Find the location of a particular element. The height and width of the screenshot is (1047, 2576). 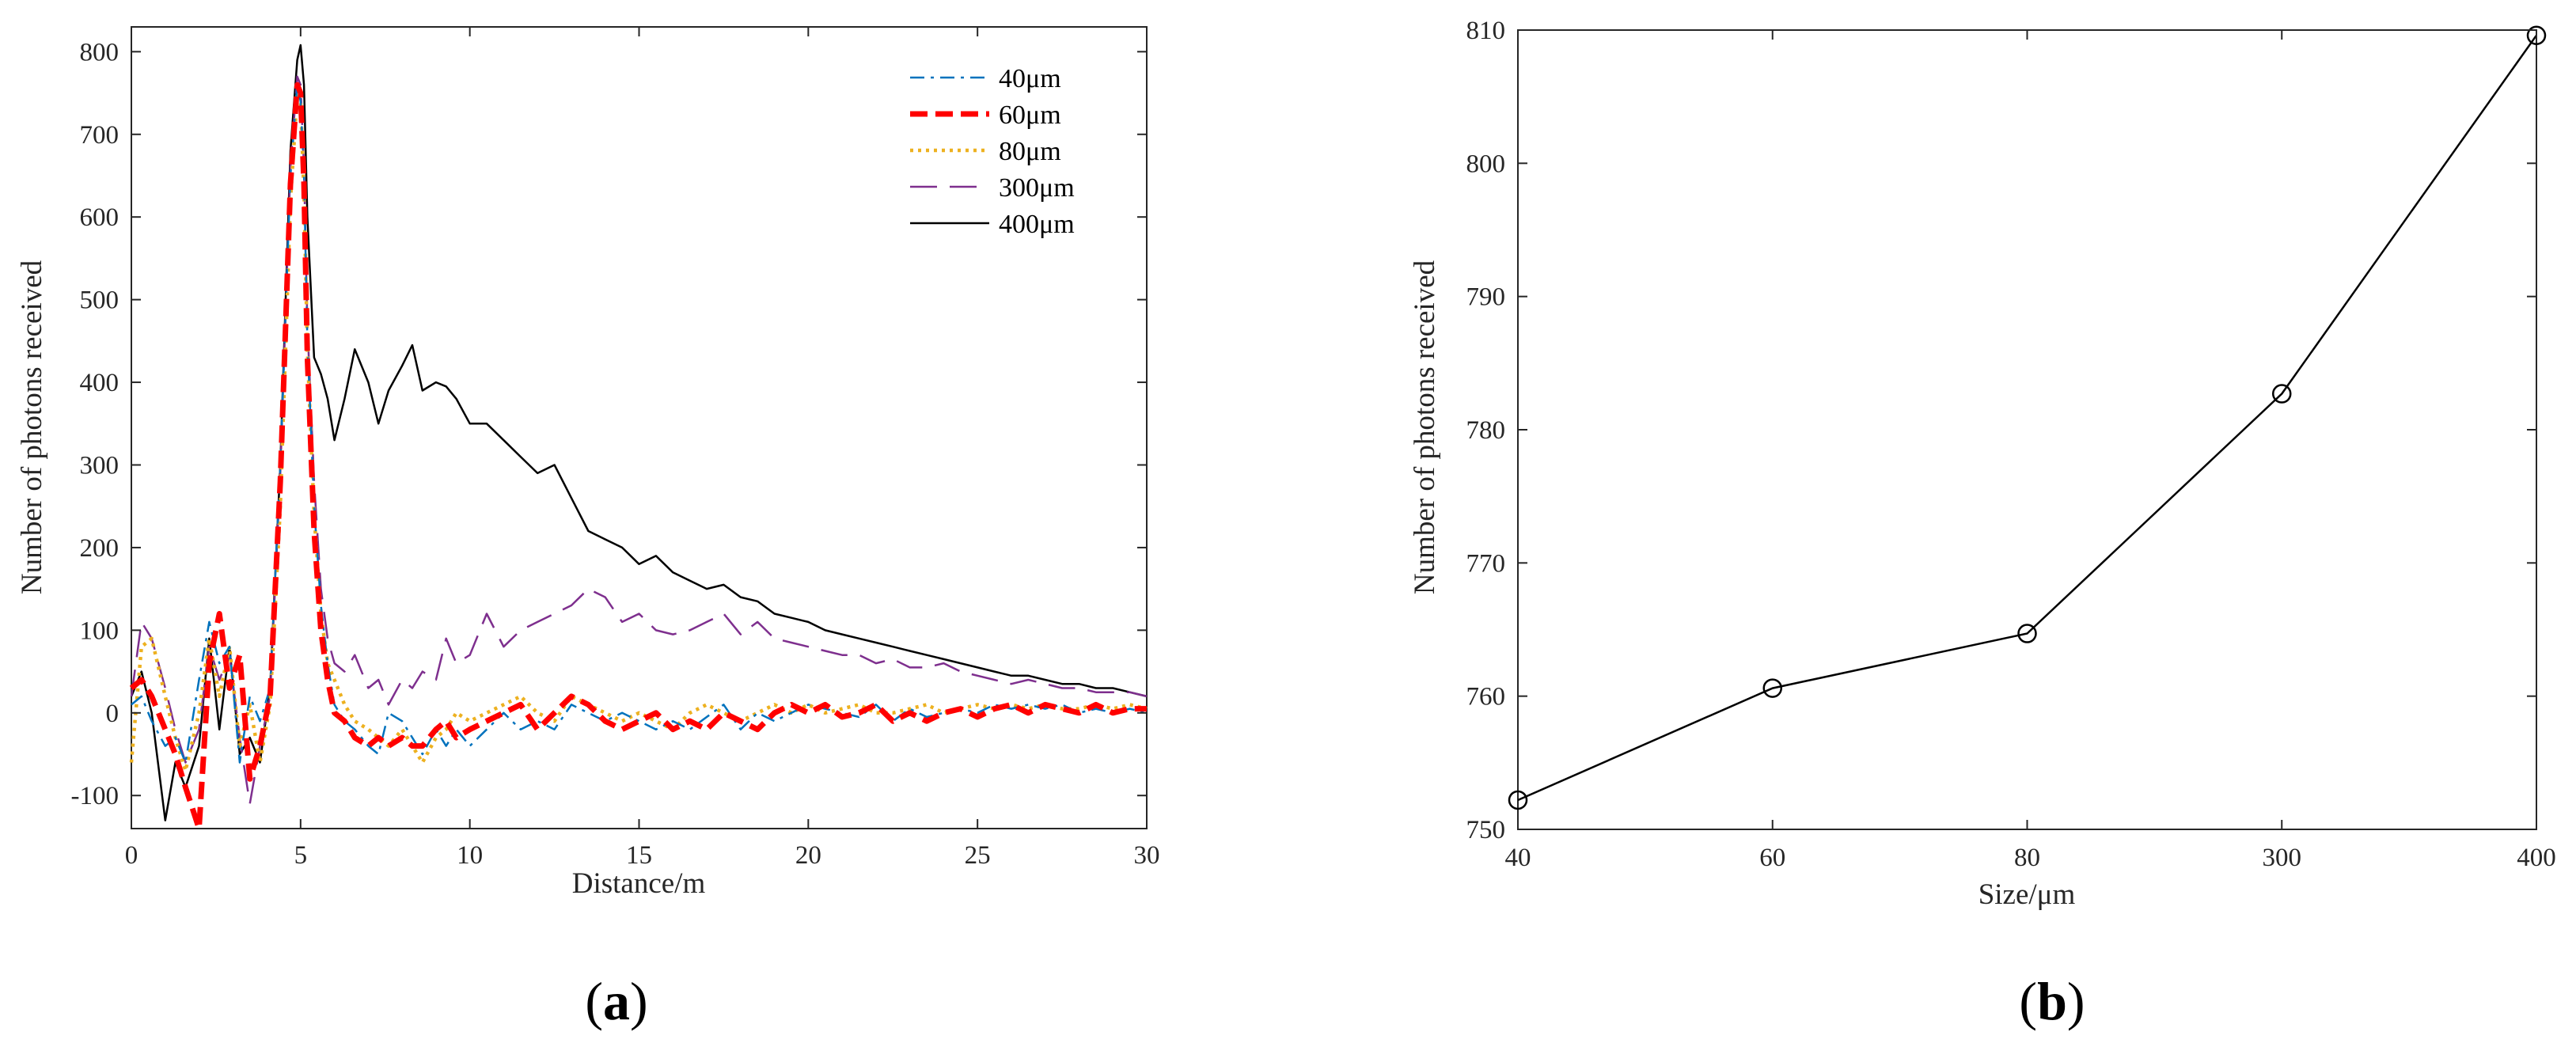

panel-b-caption: (b) is located at coordinates (2052, 1001).